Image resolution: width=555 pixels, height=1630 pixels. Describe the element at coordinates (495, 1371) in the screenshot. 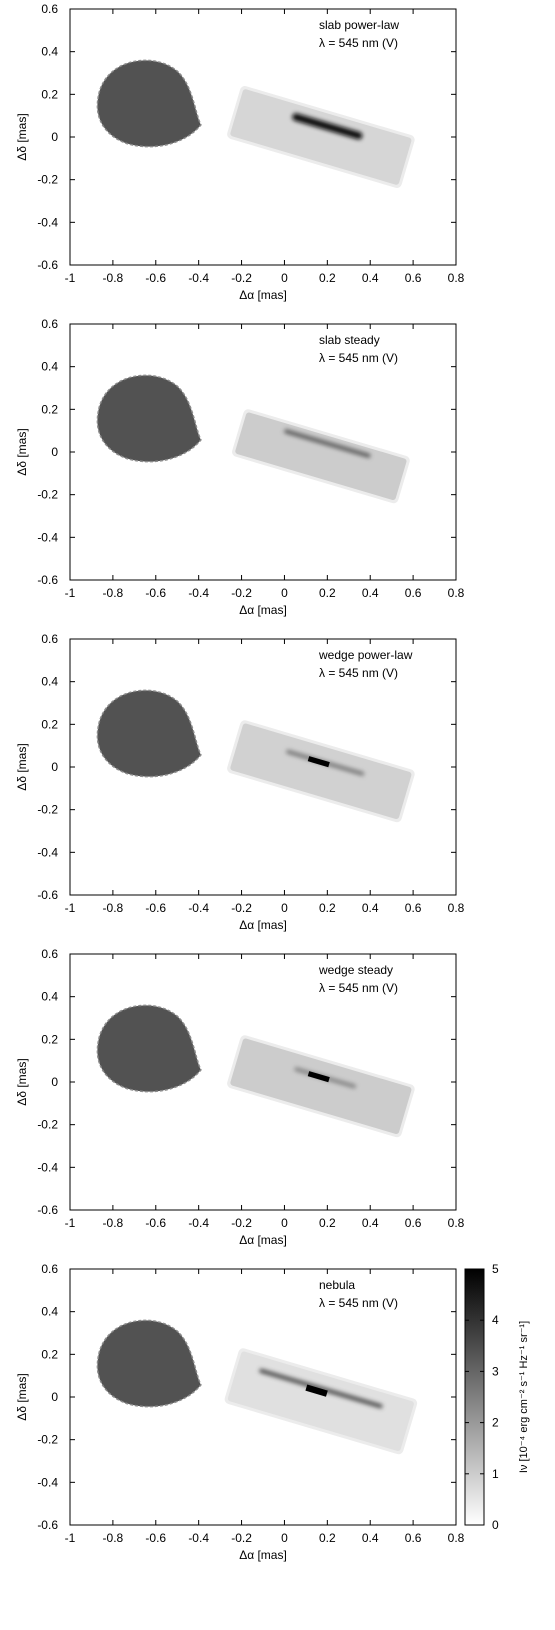

I see `colorbar-tick-label: 3` at that location.